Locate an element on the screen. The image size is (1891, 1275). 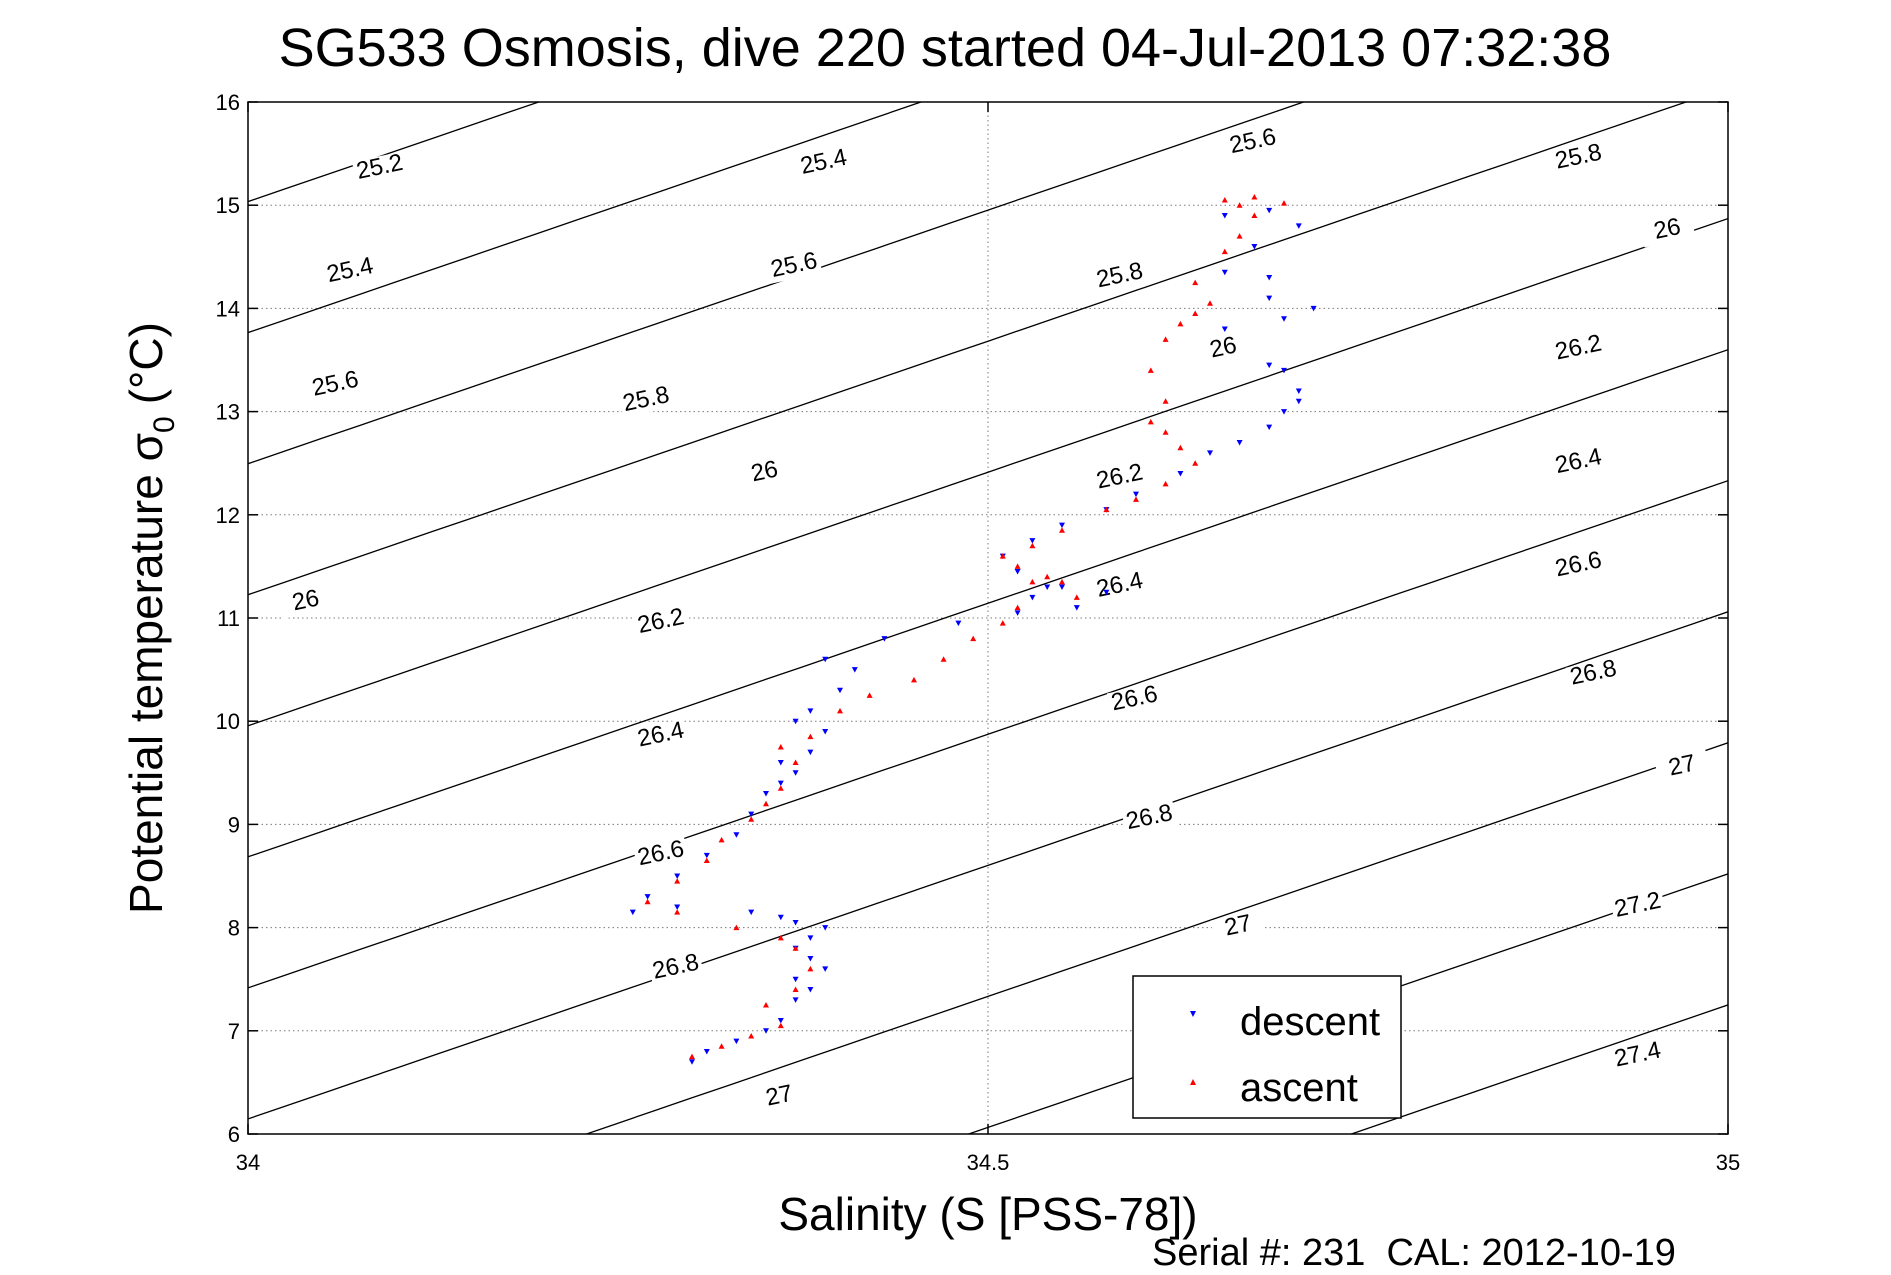
isopycnal-label: 25.6 is located at coordinates (1253, 141).